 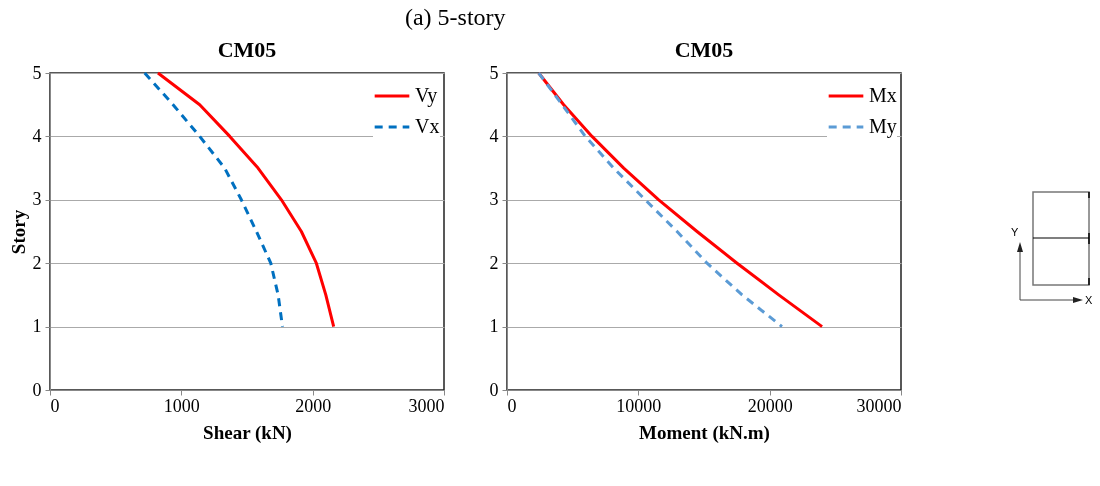 What do you see at coordinates (18, 232) in the screenshot?
I see `y-axis-title: Story` at bounding box center [18, 232].